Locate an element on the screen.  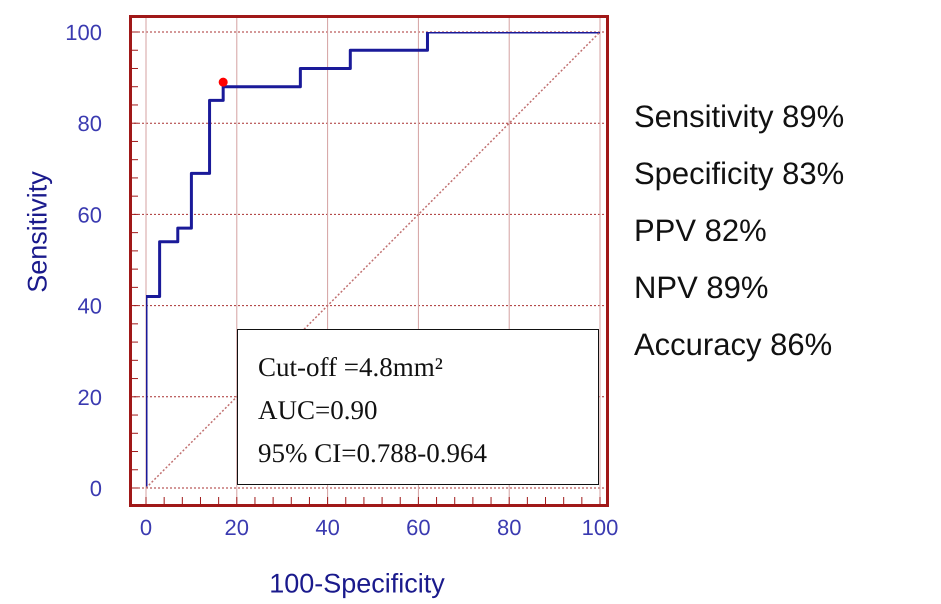
x-tick-label: 100 is located at coordinates (600, 527).